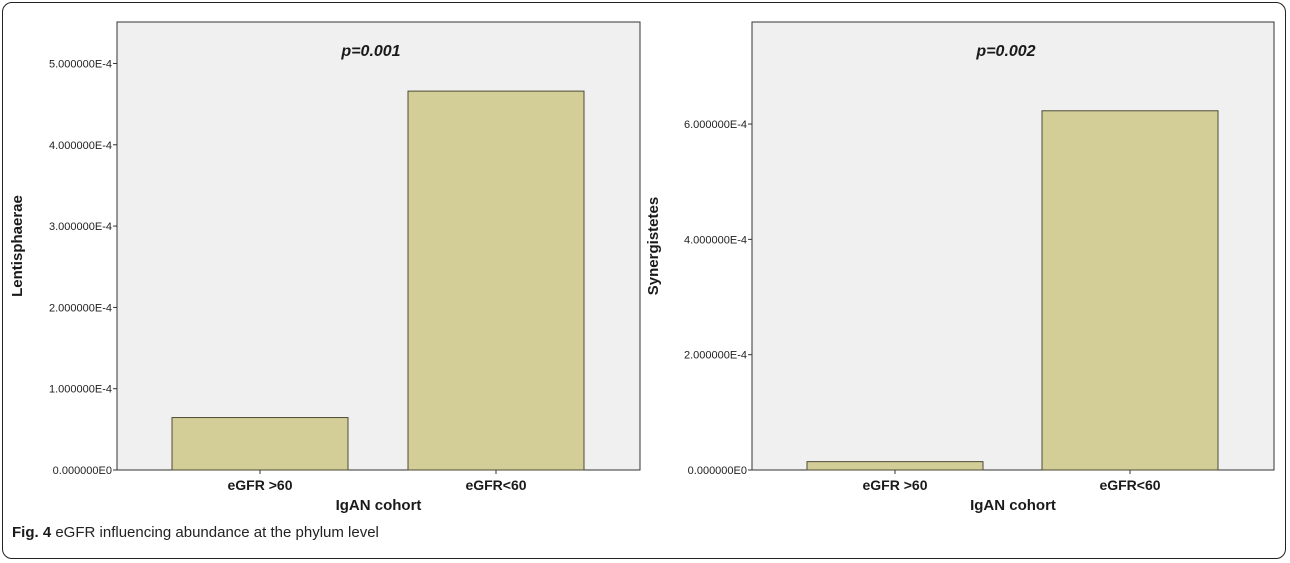 The height and width of the screenshot is (563, 1290). What do you see at coordinates (370, 51) in the screenshot?
I see `chart-1-p-value-annotation: p=0.001` at bounding box center [370, 51].